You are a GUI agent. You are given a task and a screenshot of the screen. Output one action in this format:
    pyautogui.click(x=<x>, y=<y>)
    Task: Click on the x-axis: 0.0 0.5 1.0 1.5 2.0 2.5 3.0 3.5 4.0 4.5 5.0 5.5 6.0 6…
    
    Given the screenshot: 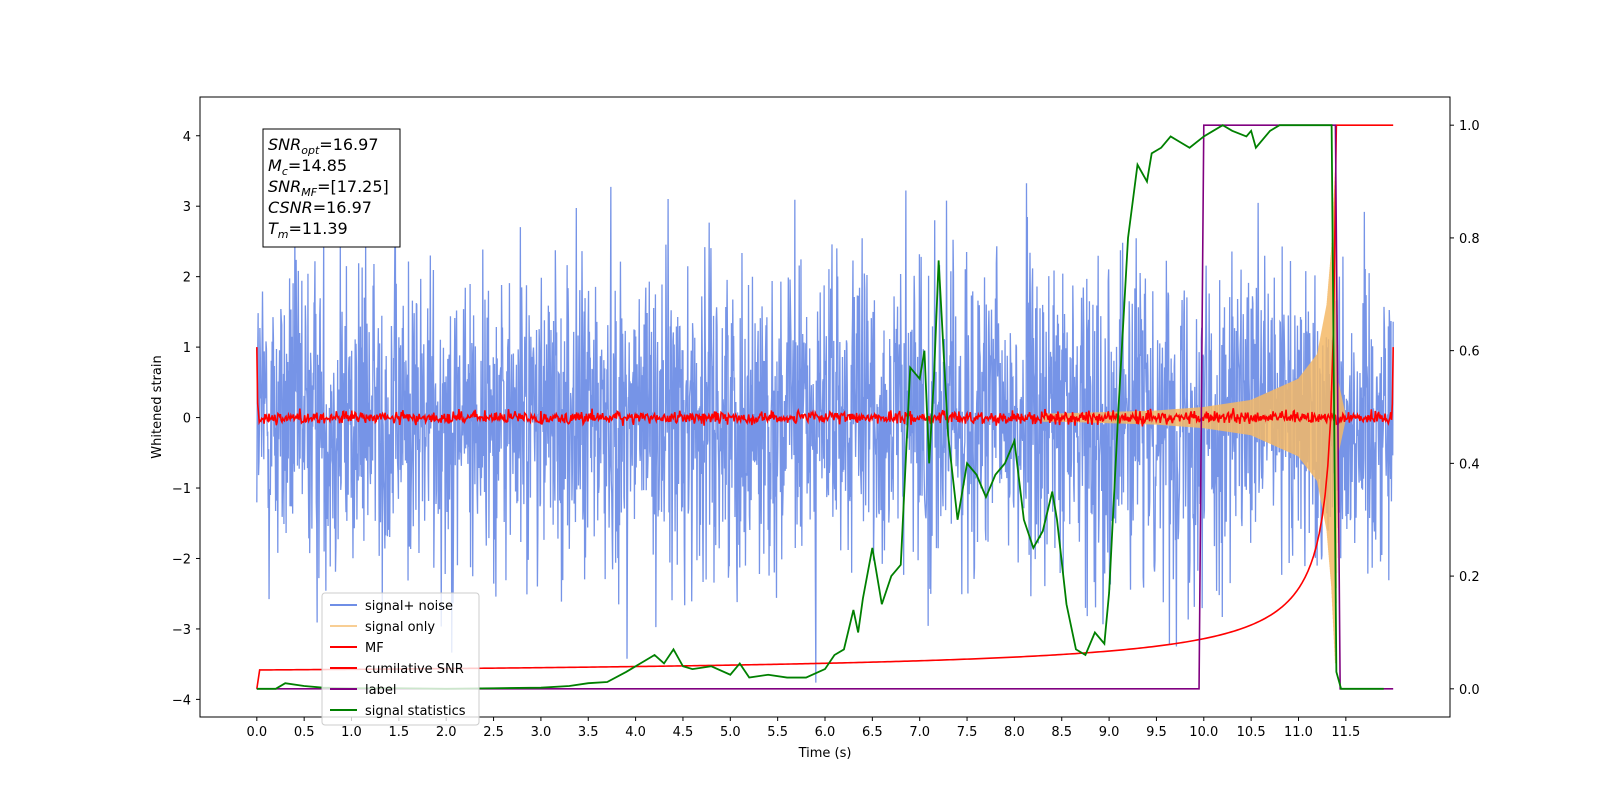 What is the action you would take?
    pyautogui.click(x=803, y=728)
    